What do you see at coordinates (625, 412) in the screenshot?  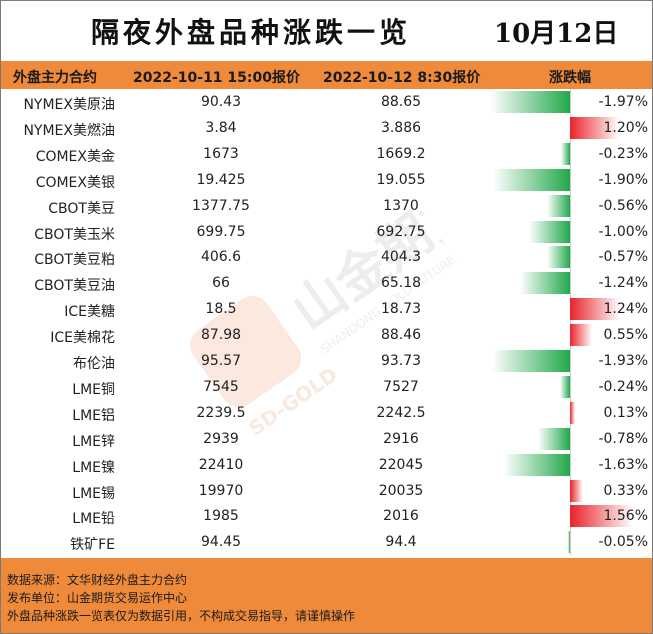 I see `change-percent: 0.13%` at bounding box center [625, 412].